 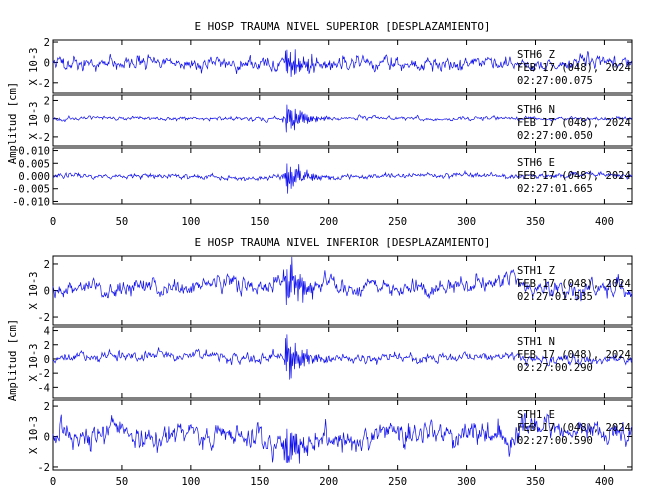 I want to click on time-label: 02:27:00.075, so click(x=555, y=81).